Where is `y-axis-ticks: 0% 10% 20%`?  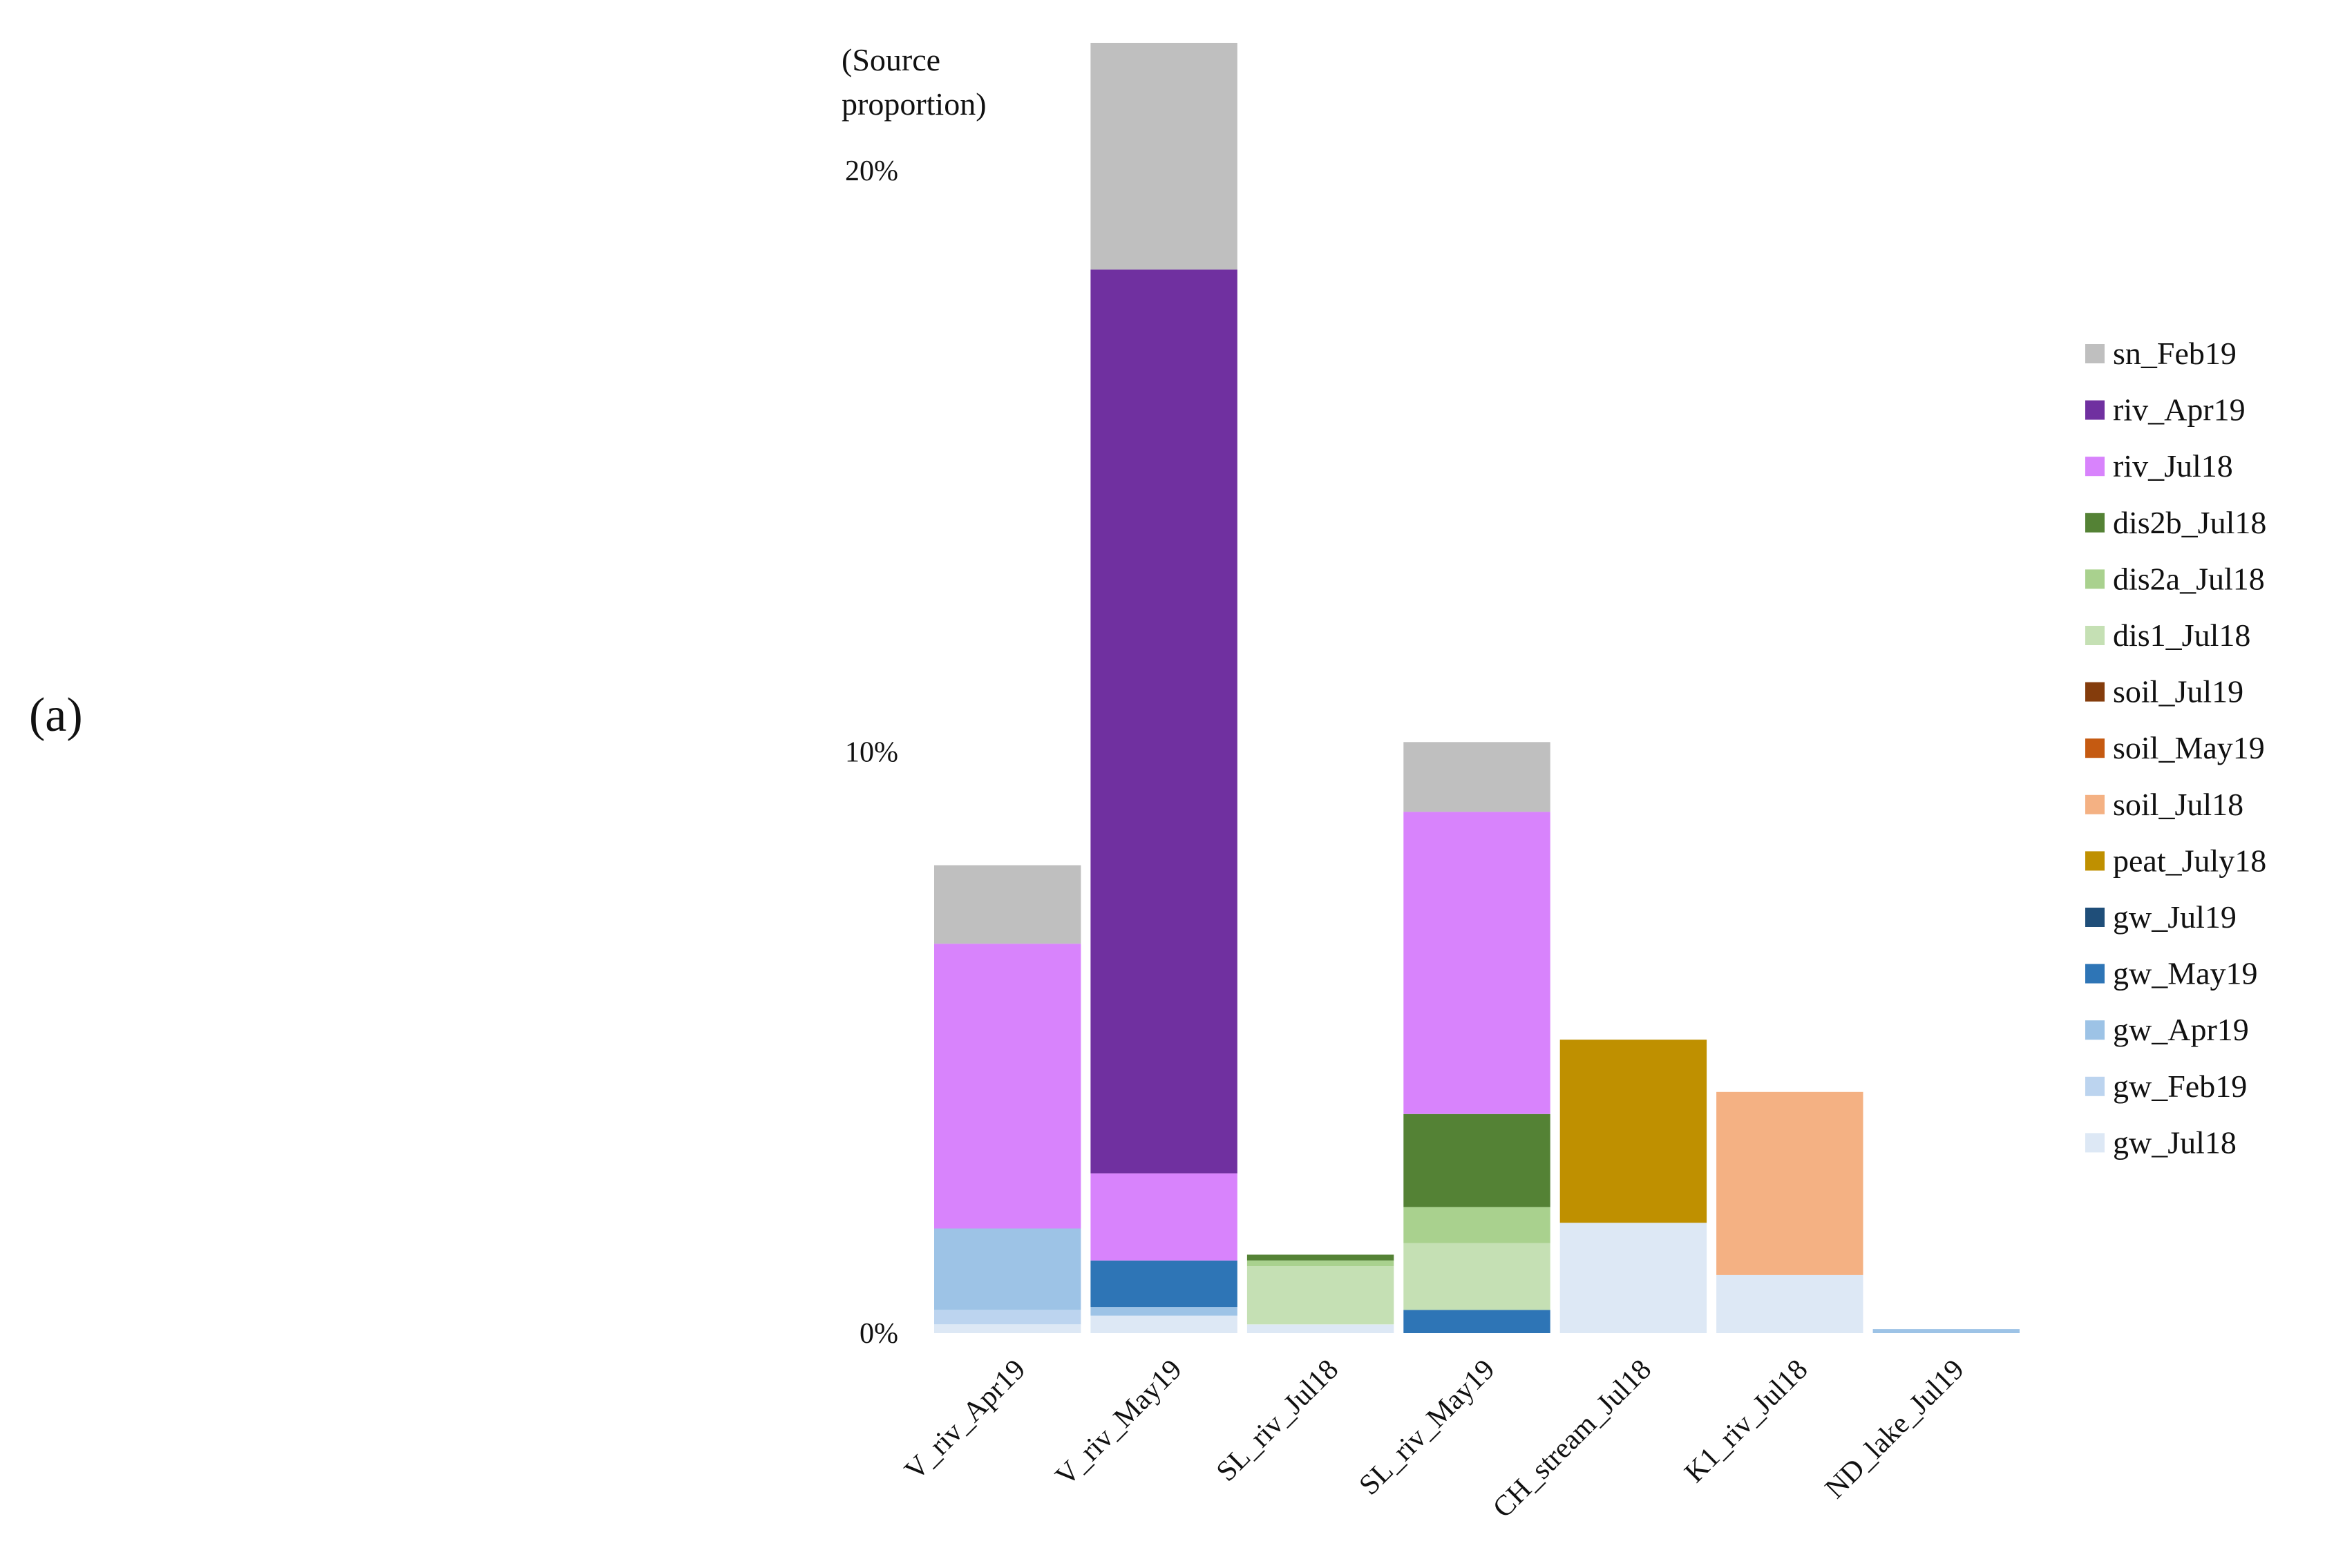 y-axis-ticks: 0% 10% 20% is located at coordinates (871, 752).